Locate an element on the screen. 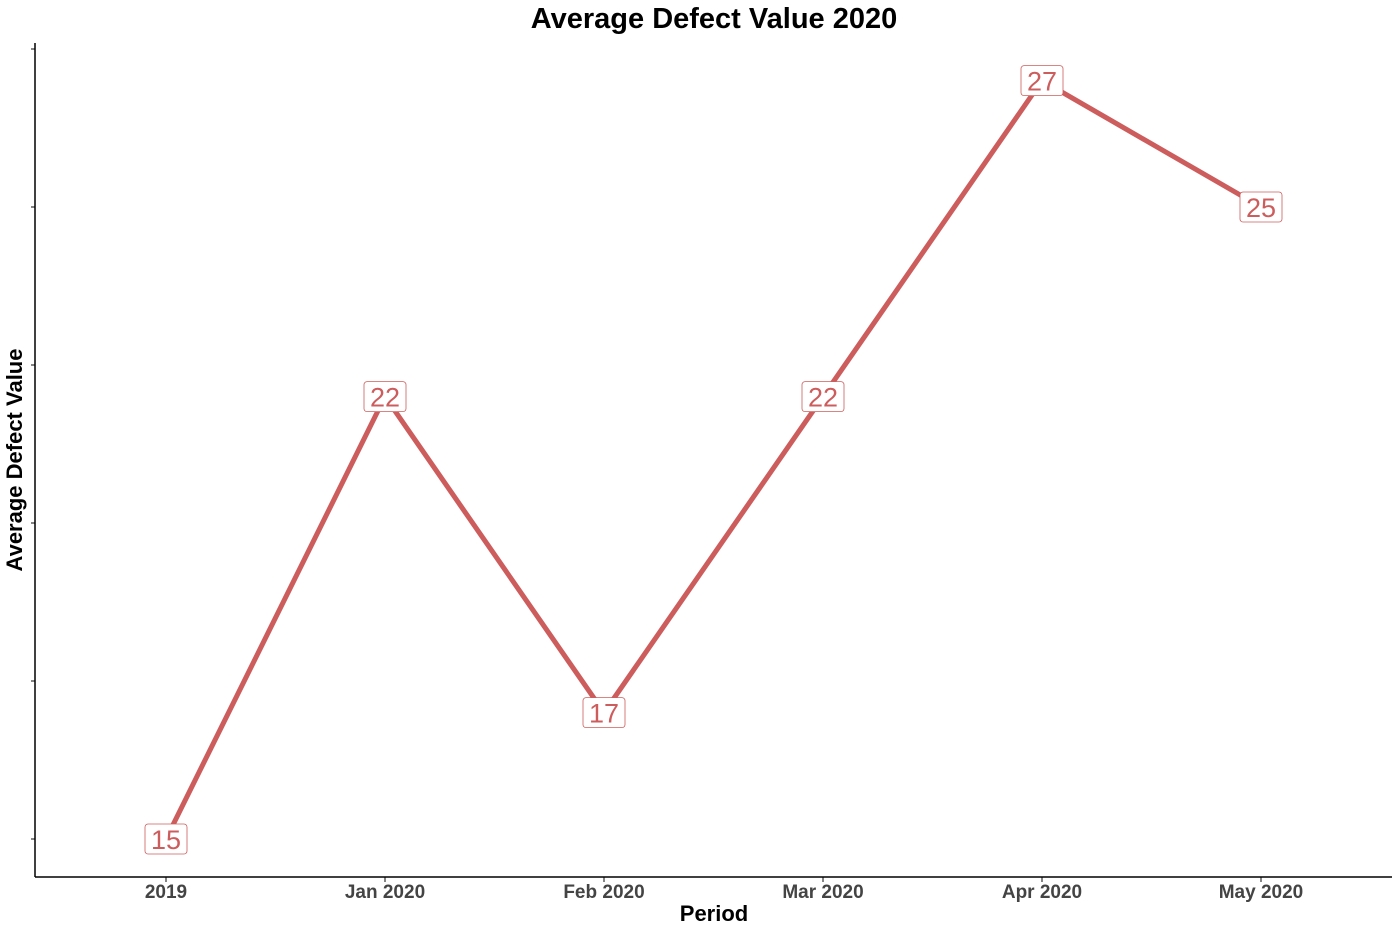  x-axis-title: Period is located at coordinates (714, 913).